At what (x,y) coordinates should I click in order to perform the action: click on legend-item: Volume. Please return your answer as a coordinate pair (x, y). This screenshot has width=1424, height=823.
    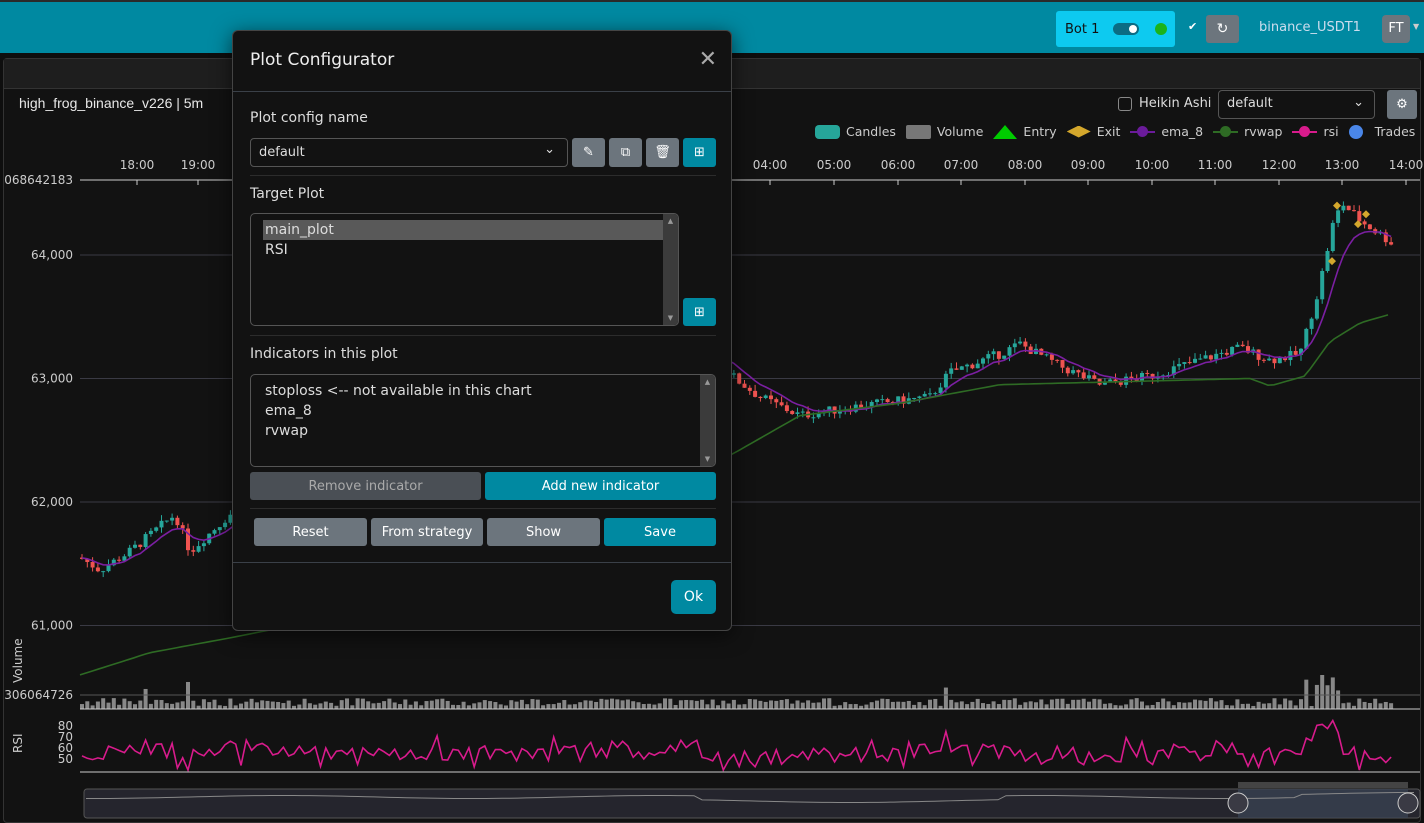
    Looking at the image, I should click on (944, 131).